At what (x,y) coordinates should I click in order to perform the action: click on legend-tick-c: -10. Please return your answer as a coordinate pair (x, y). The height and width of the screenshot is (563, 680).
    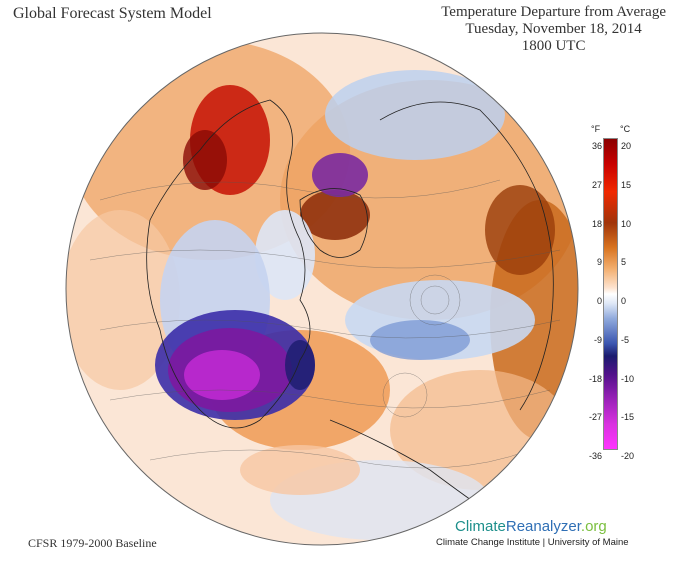
    Looking at the image, I should click on (628, 378).